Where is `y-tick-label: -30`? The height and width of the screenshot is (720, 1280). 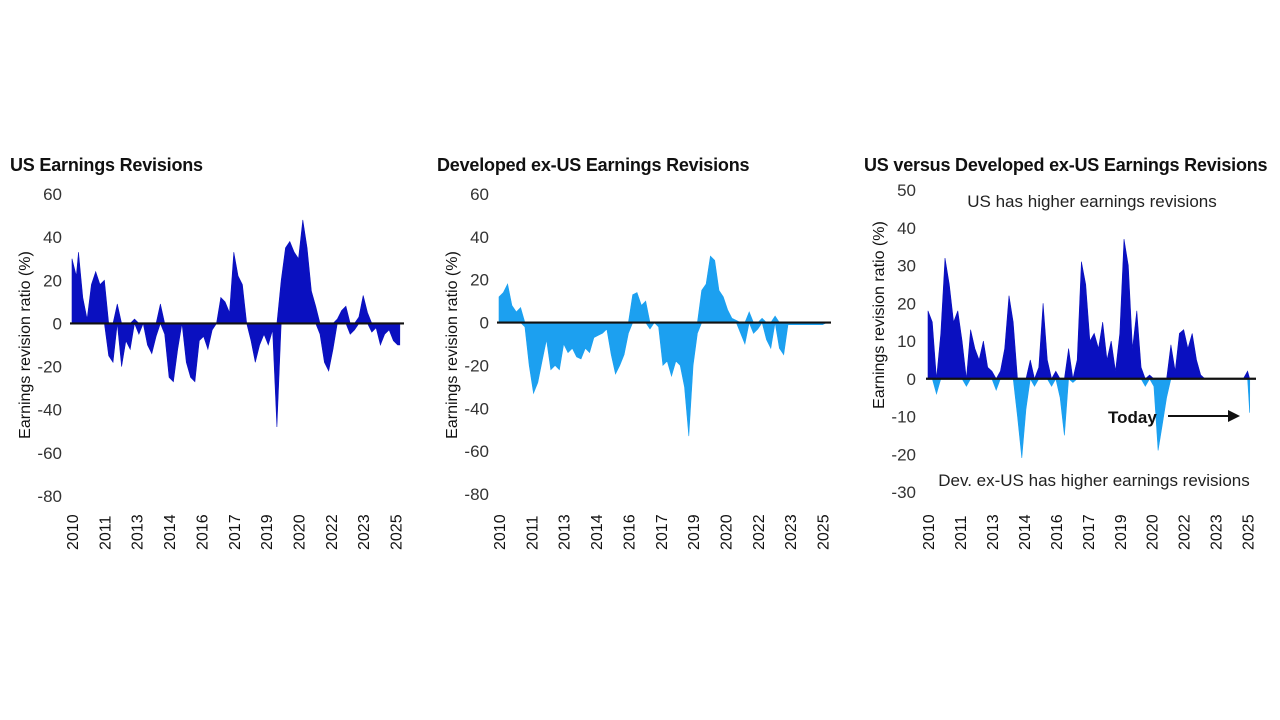 y-tick-label: -30 is located at coordinates (903, 492).